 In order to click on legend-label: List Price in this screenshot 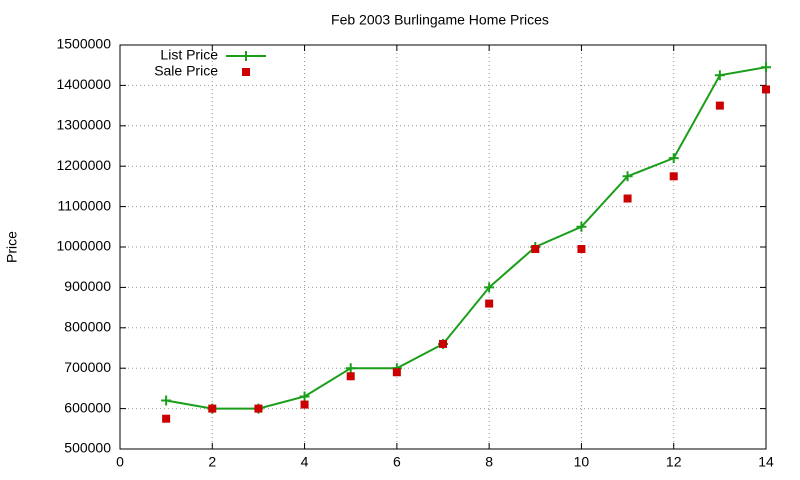, I will do `click(189, 55)`.